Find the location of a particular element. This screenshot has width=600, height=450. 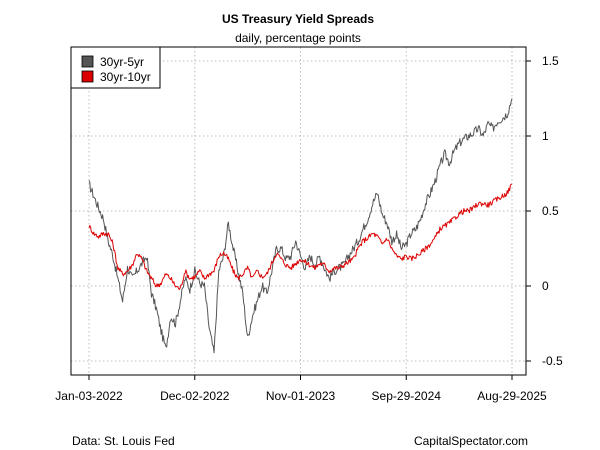

x-tick-label: Sep-29-2024 is located at coordinates (407, 396).